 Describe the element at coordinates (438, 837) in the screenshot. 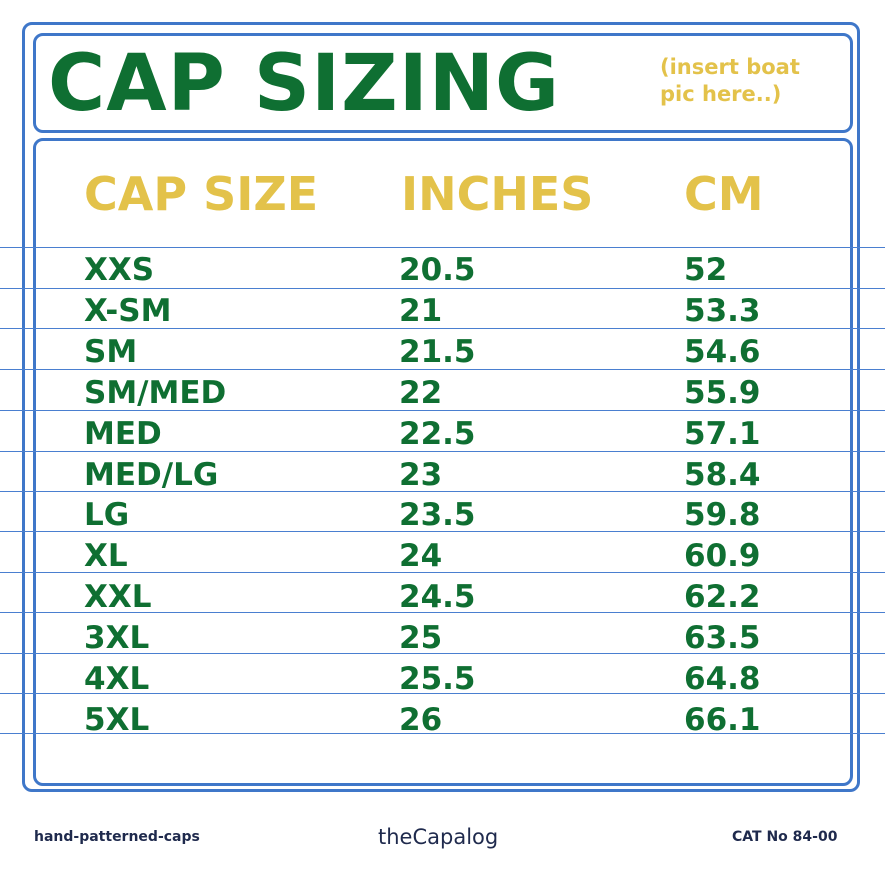

I see `footer-brand: theCapalog` at that location.